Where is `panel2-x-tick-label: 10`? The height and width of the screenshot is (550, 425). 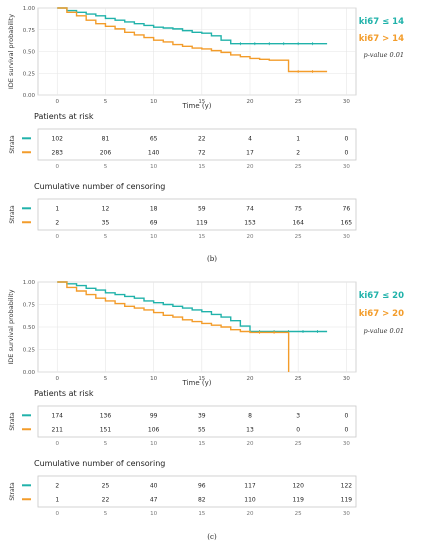
panel2-x-tick-label: 10 is located at coordinates (153, 379).